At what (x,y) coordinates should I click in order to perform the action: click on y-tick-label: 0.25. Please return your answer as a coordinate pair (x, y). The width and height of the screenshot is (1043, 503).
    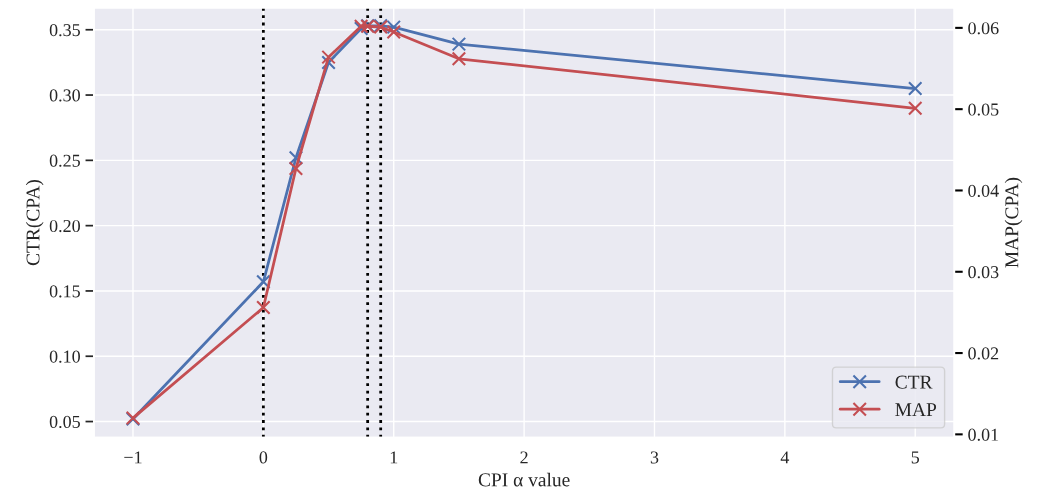
    Looking at the image, I should click on (64, 160).